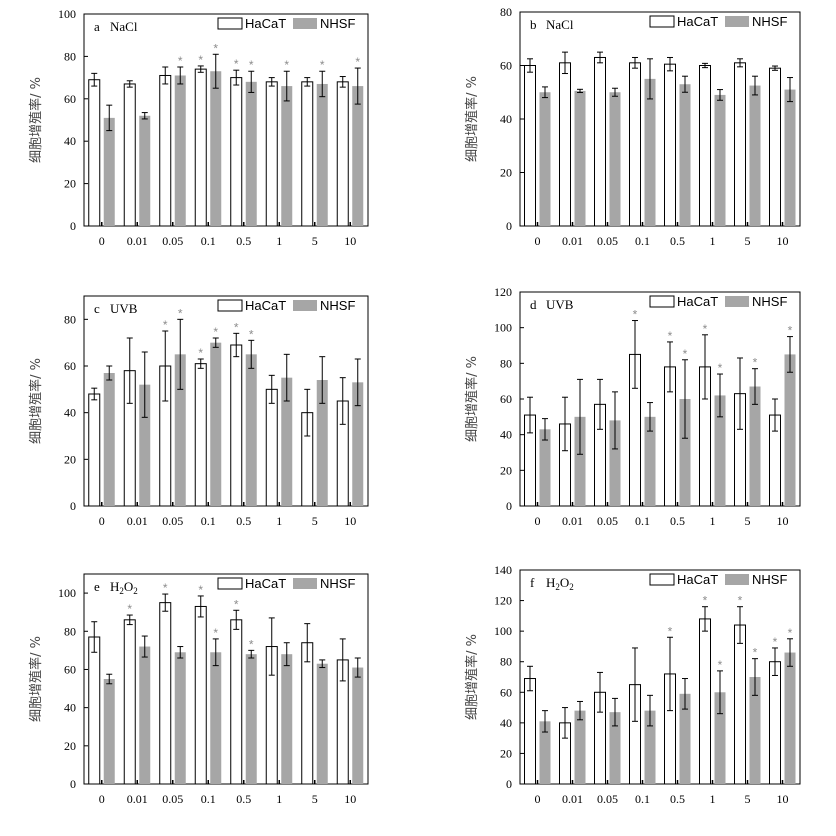 This screenshot has width=836, height=836. What do you see at coordinates (172, 521) in the screenshot?
I see `x-tick-label: 0.05` at bounding box center [172, 521].